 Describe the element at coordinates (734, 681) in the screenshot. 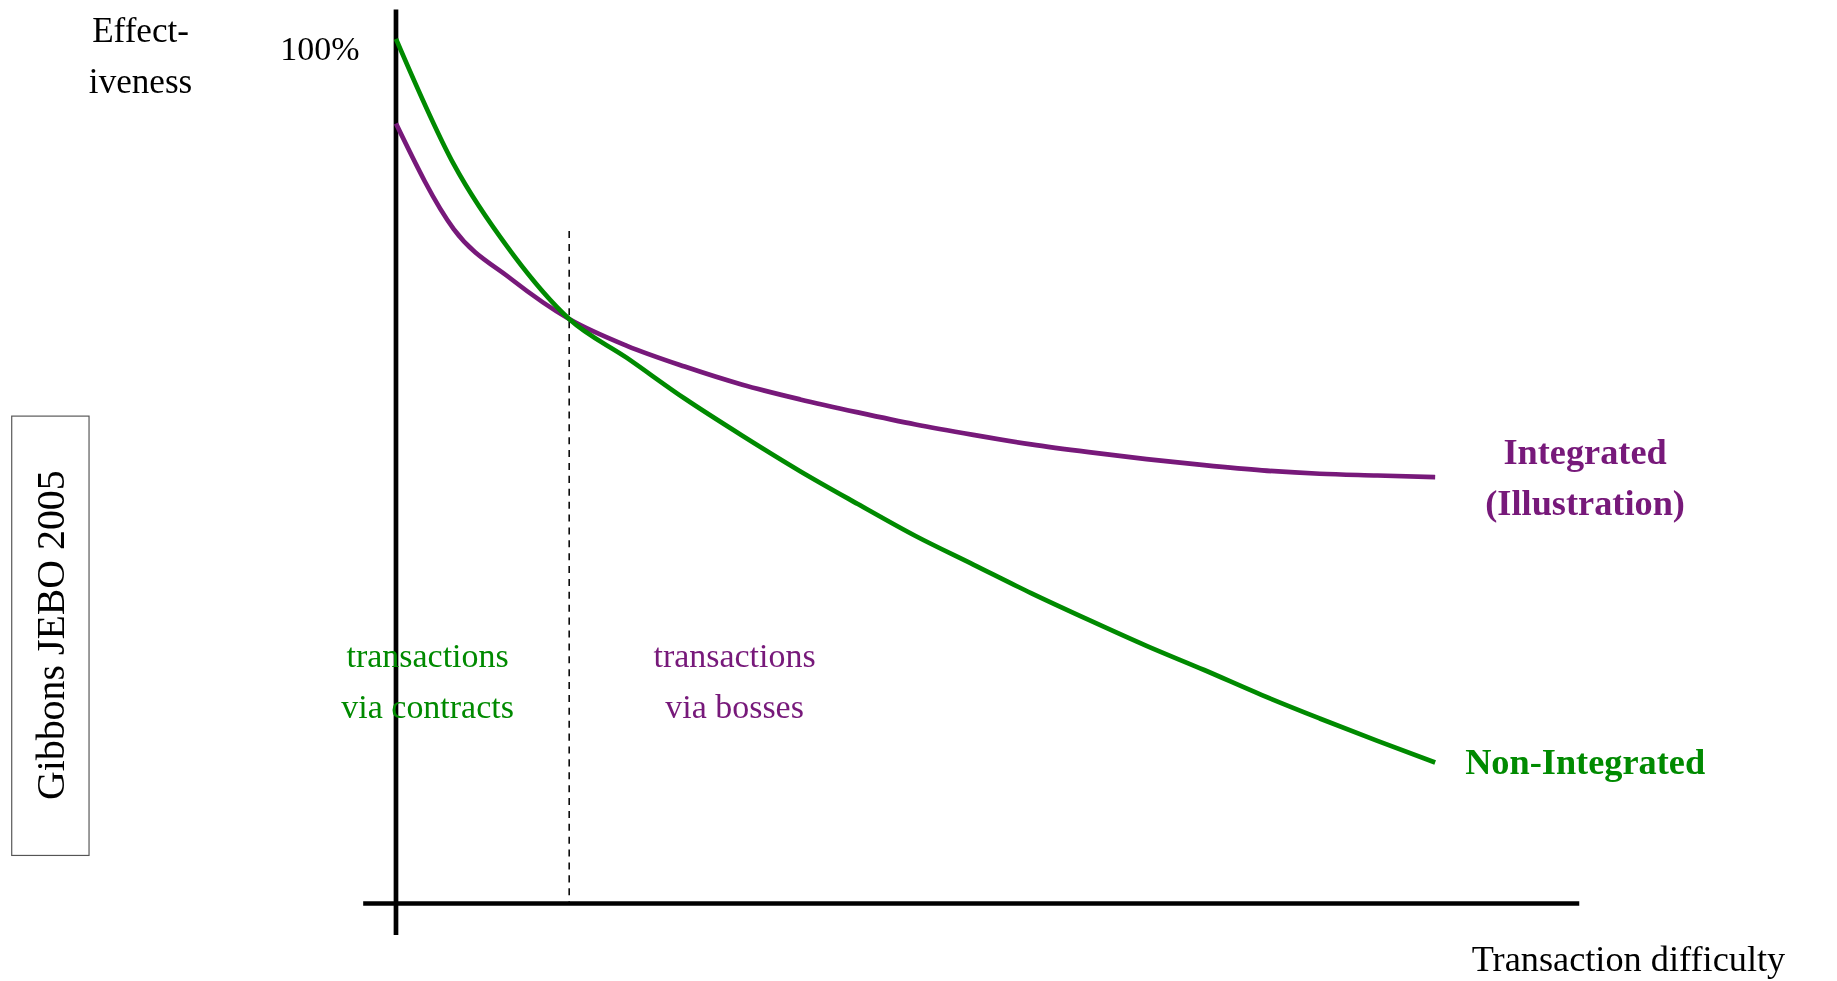

I see `annotation: transactions via bosses` at that location.